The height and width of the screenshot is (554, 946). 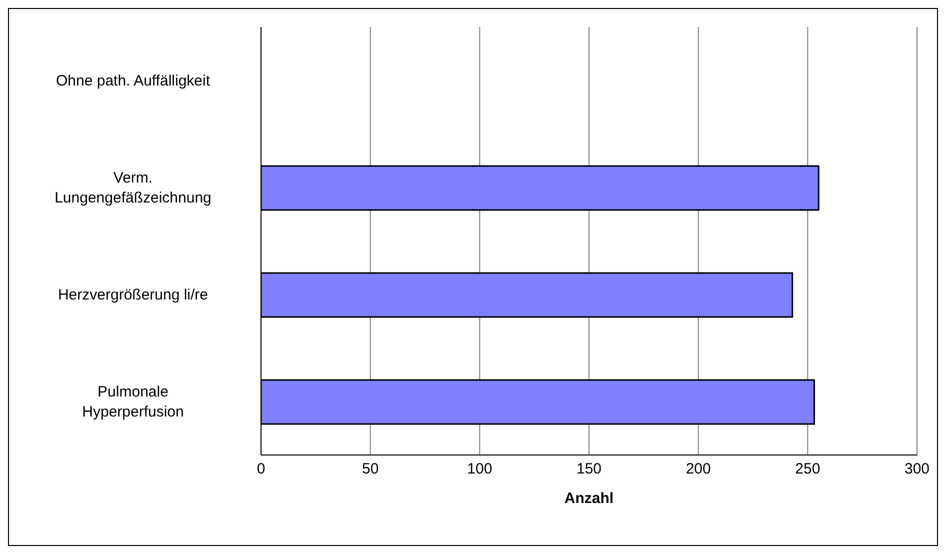 I want to click on x-tick-label: 0, so click(x=261, y=469).